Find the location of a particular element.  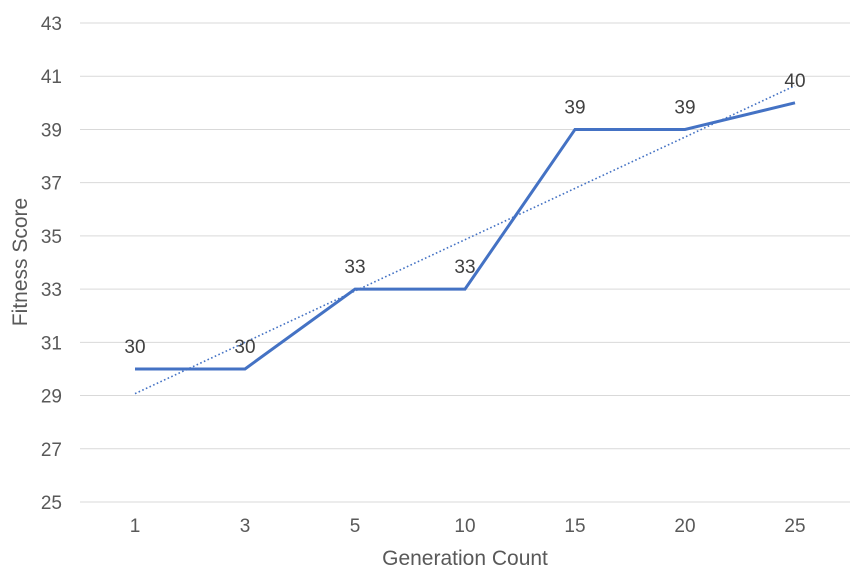

y-tick-label: 35 is located at coordinates (51, 237).